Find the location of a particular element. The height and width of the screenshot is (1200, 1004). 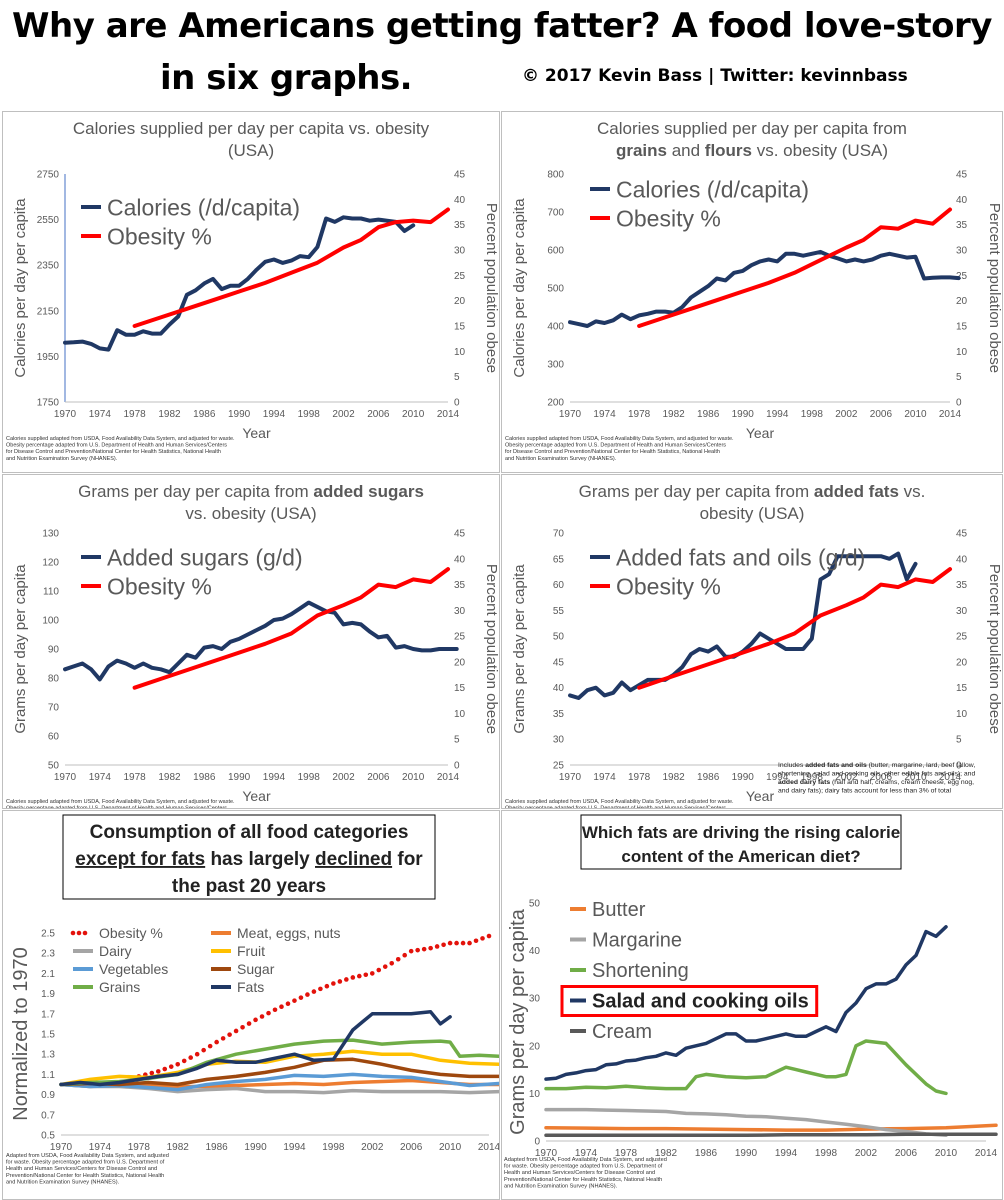

title-span: flours is located at coordinates (728, 150).